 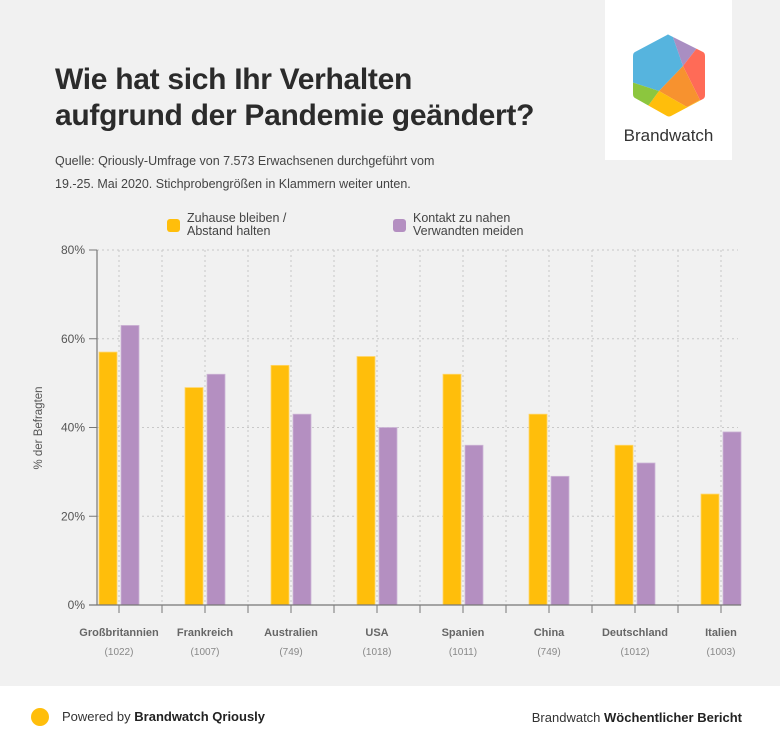 What do you see at coordinates (73, 250) in the screenshot?
I see `y-tick-label: 80%` at bounding box center [73, 250].